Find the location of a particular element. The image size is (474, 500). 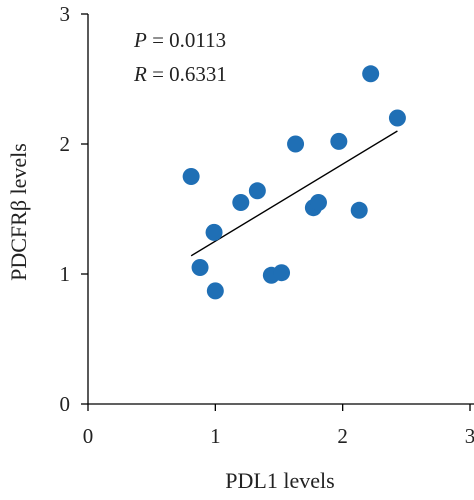

y-tick-label-3: 3 is located at coordinates (65, 14).